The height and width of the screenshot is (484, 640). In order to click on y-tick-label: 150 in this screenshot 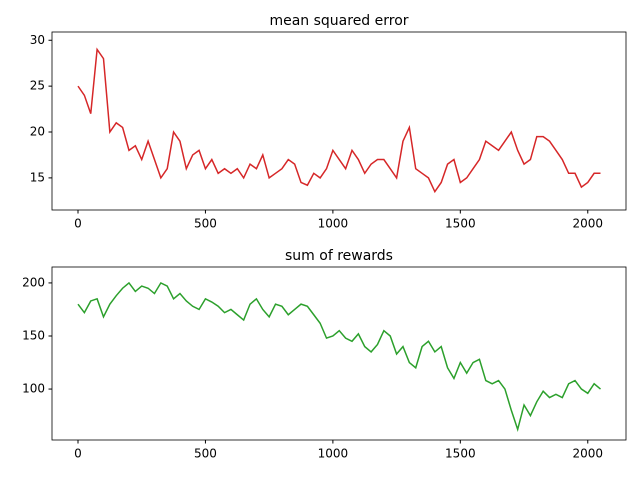, I will do `click(33, 335)`.